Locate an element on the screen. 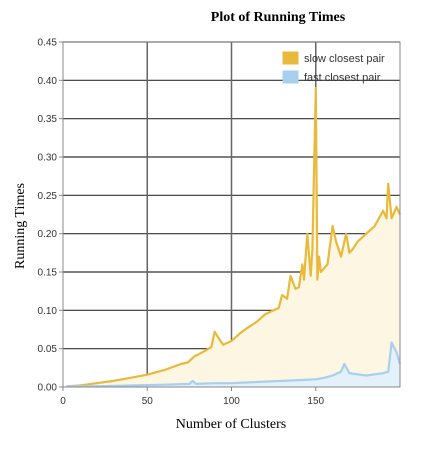 This screenshot has height=450, width=438. y-tick-label: 0.10 is located at coordinates (48, 311).